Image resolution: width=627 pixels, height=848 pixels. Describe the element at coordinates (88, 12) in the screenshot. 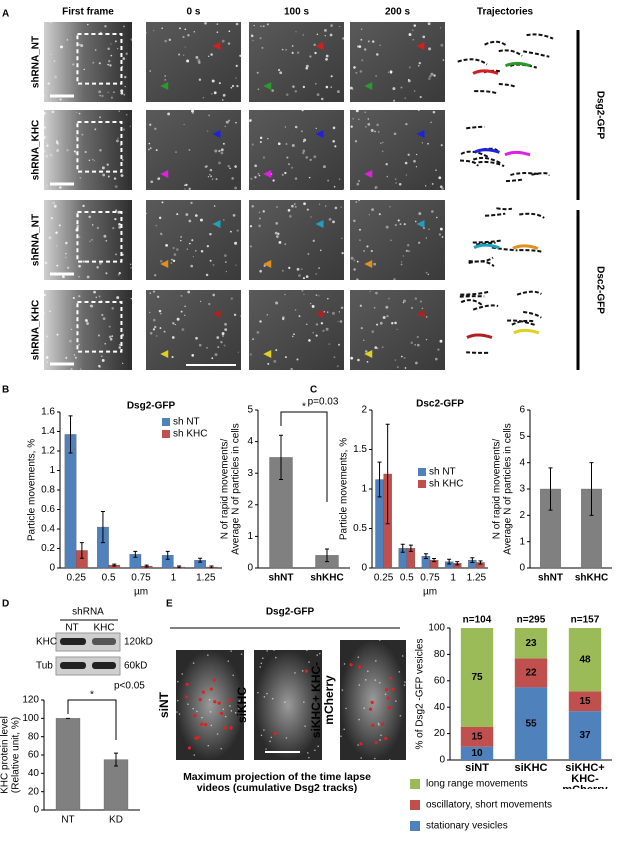

I see `column-title: First frame` at that location.